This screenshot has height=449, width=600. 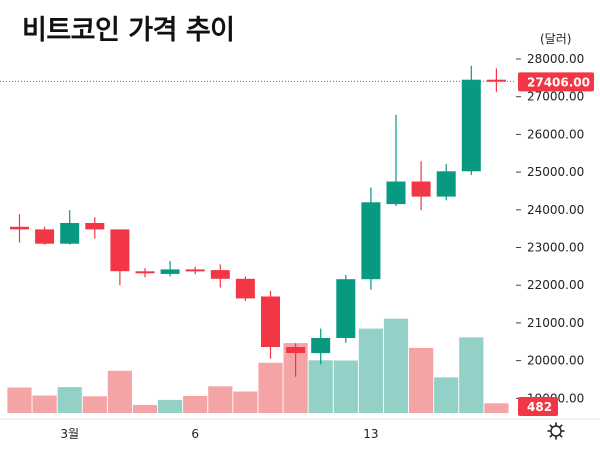 I want to click on price-tick-label: 27000.00, so click(x=555, y=97).